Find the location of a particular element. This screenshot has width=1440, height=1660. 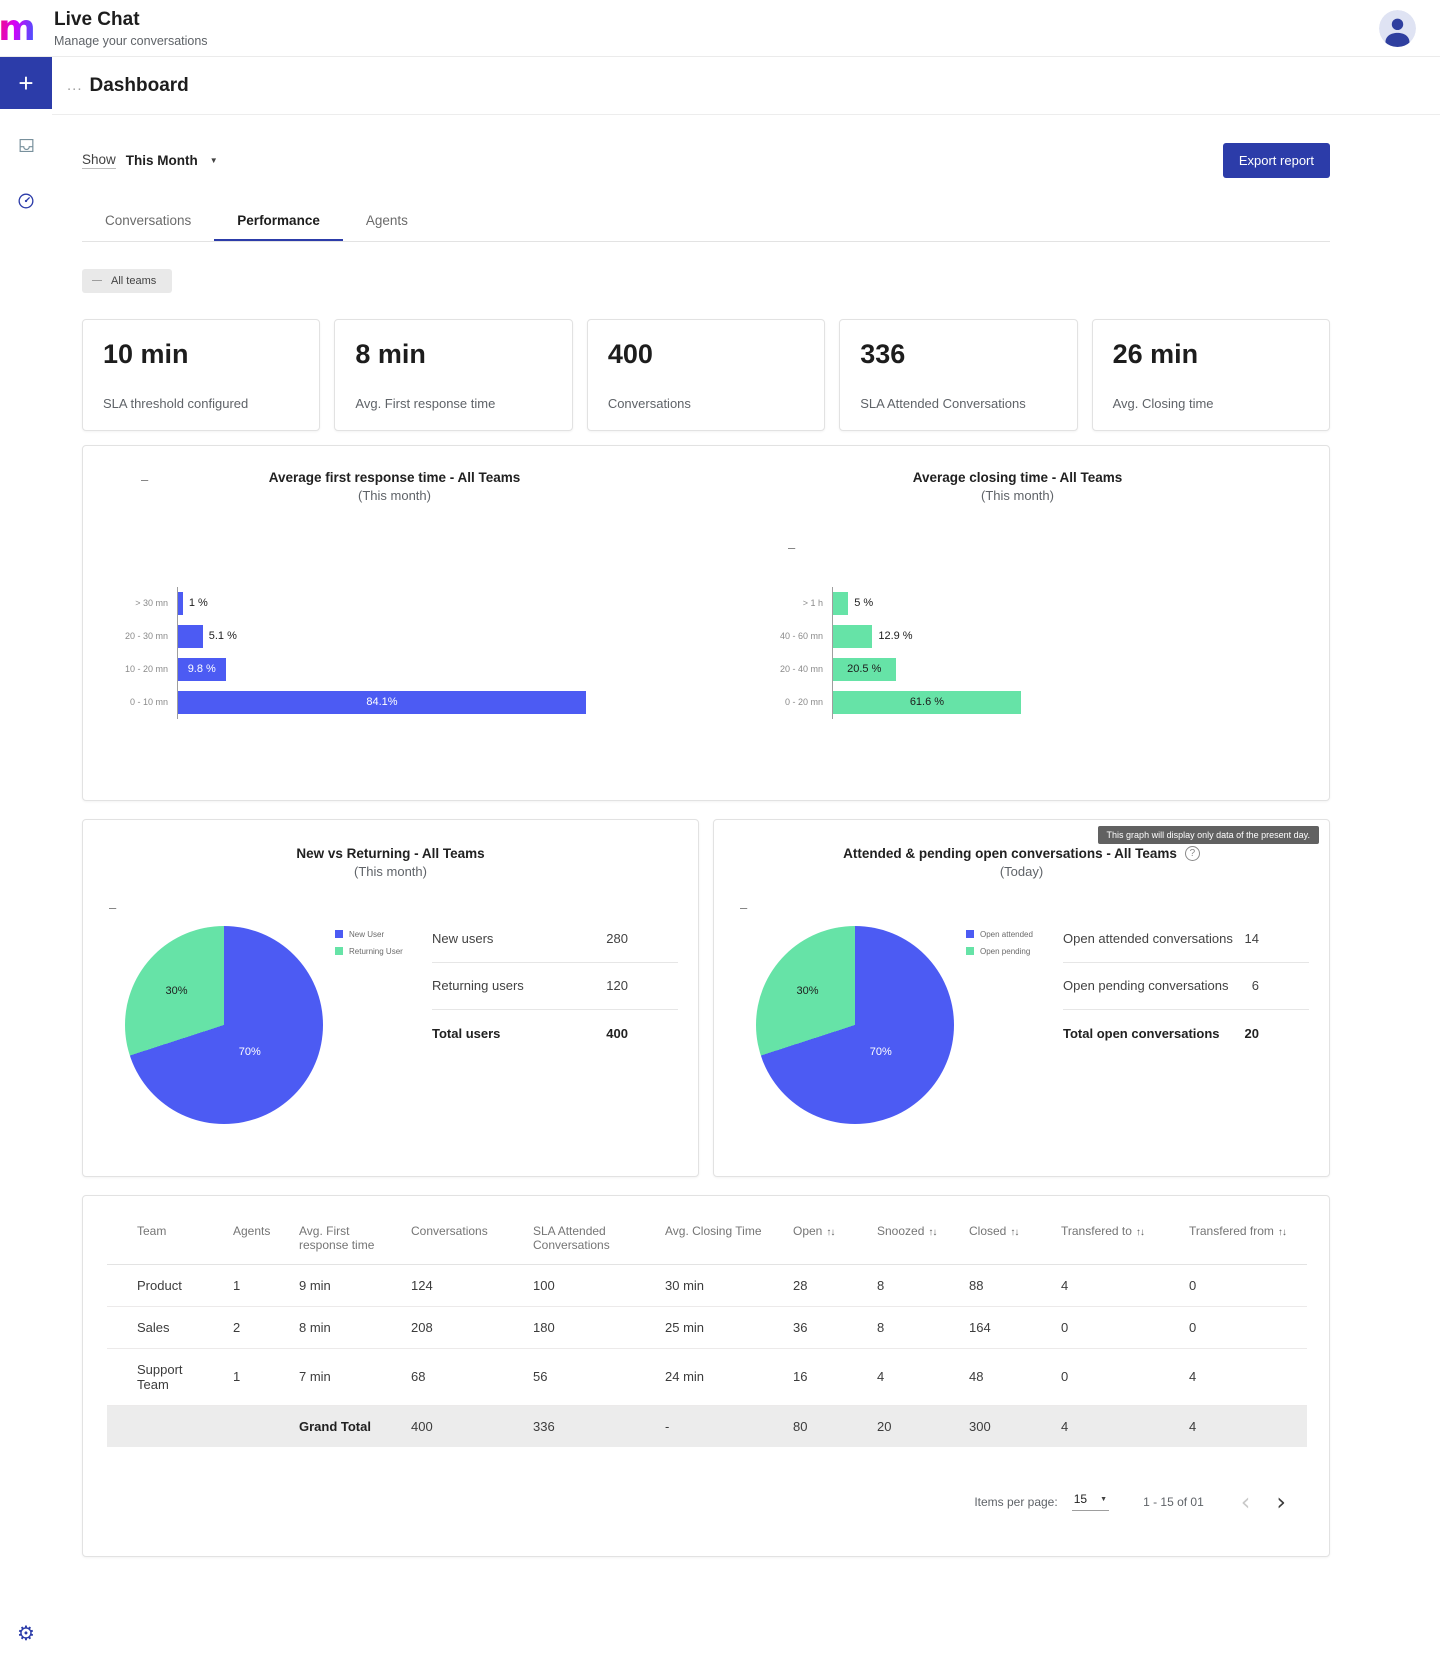

team-filter-label: All teams is located at coordinates (134, 280).